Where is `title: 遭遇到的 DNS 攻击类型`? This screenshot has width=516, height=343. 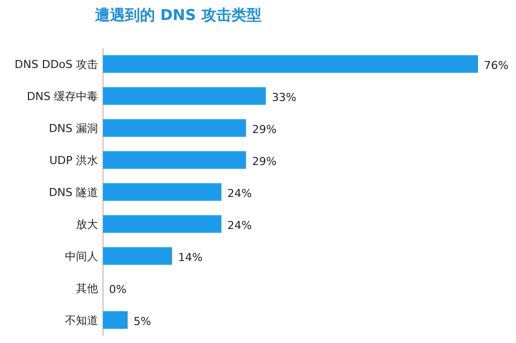 title: 遭遇到的 DNS 攻击类型 is located at coordinates (178, 15).